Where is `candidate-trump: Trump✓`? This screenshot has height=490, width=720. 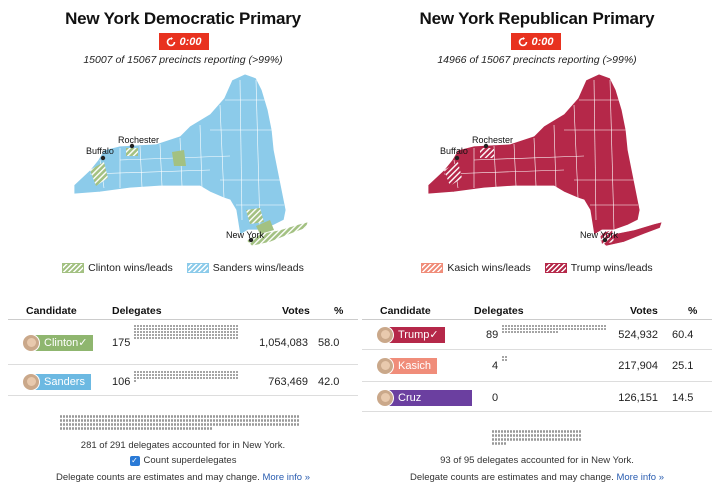 candidate-trump: Trump✓ is located at coordinates (410, 335).